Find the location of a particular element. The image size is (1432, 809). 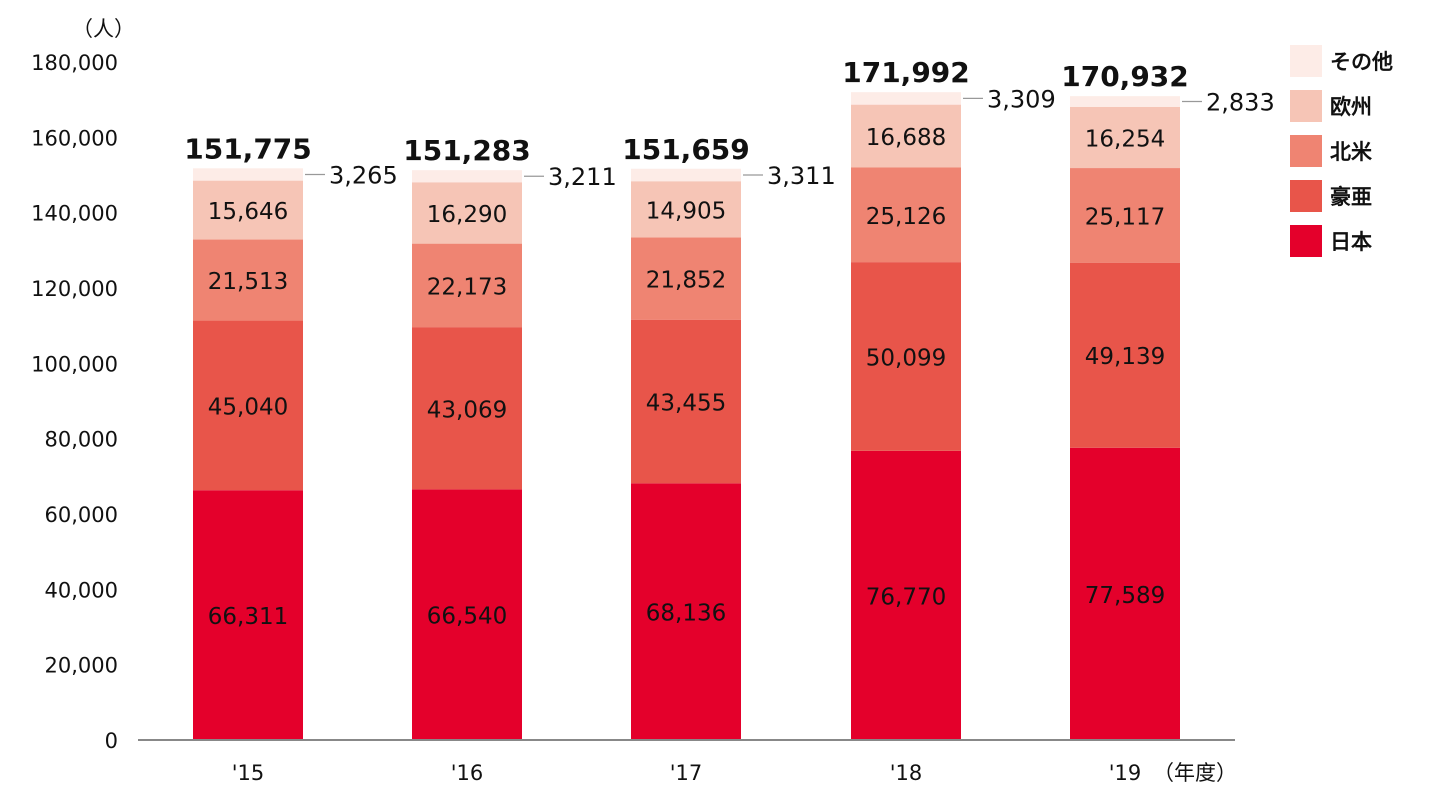

y-tick-label: 40,000 is located at coordinates (81, 590).